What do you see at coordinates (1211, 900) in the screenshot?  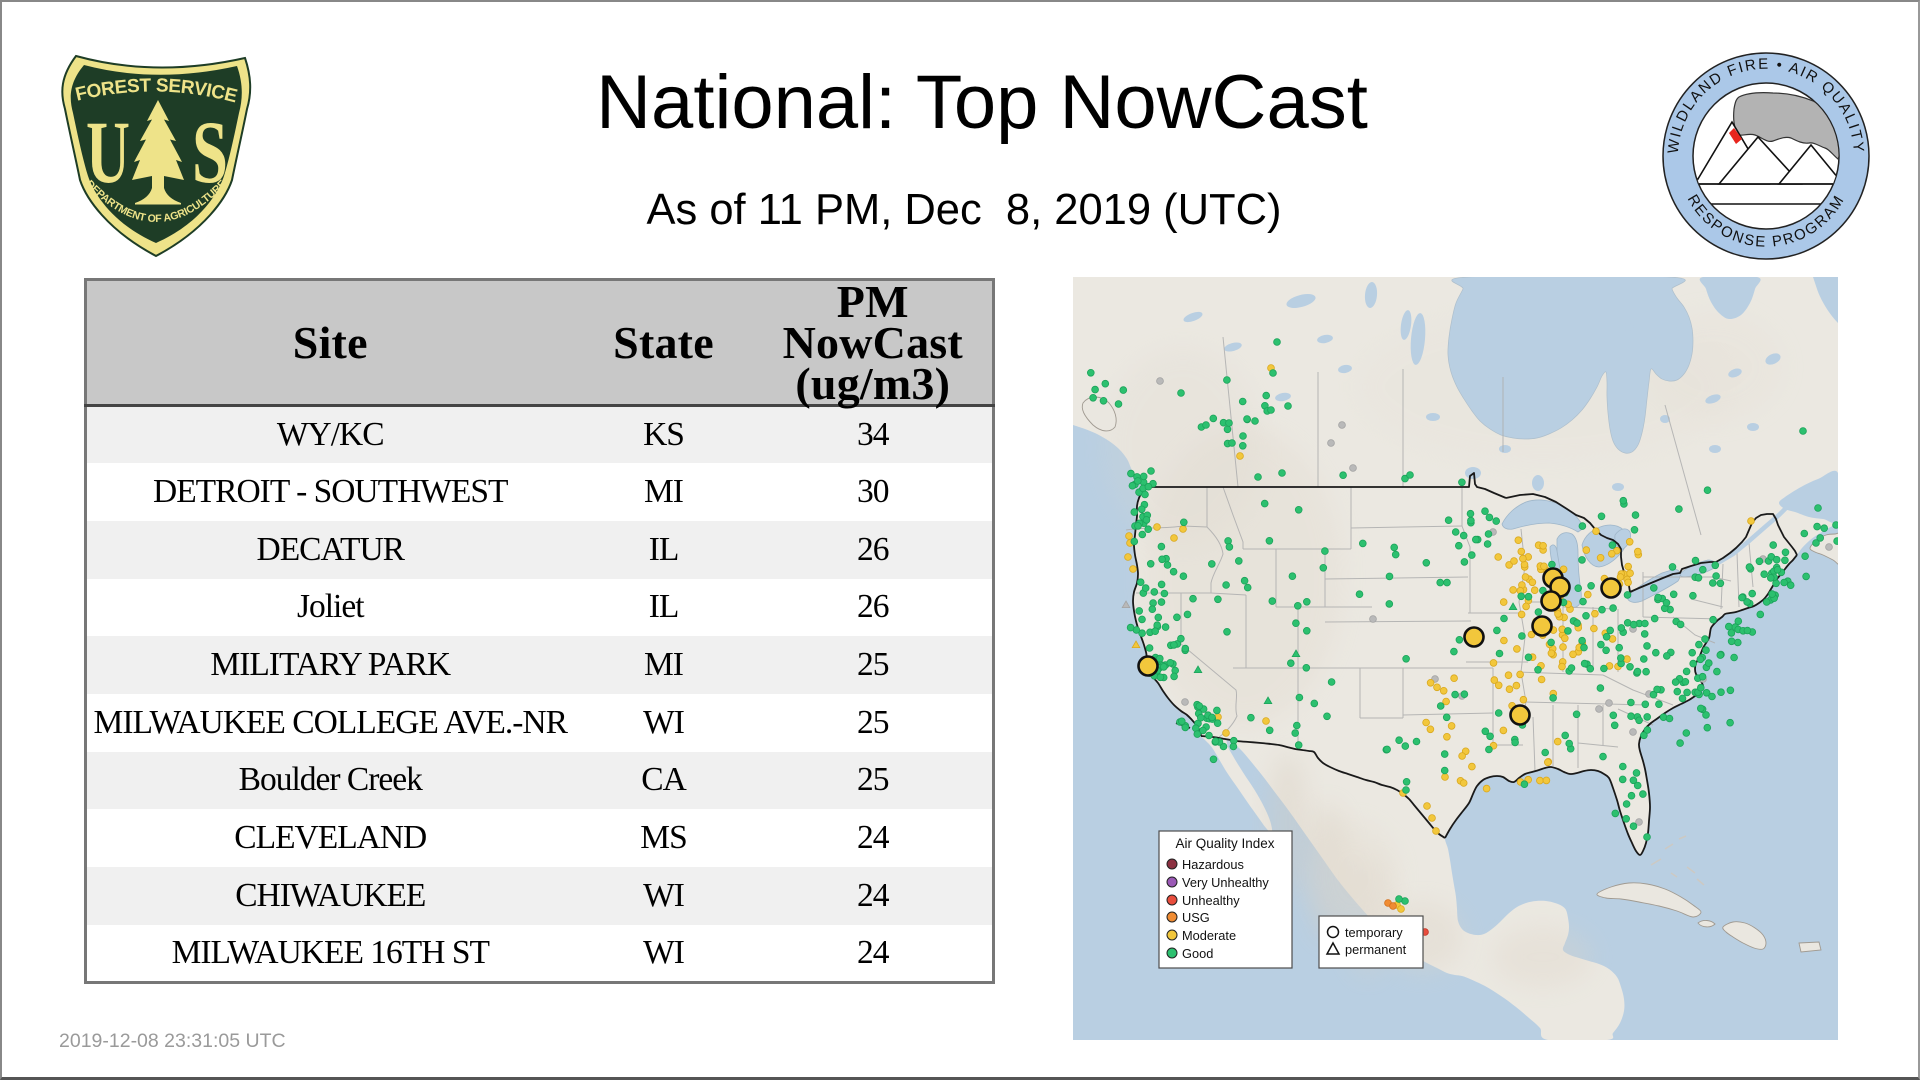 I see `svg-text: Unhealthy` at bounding box center [1211, 900].